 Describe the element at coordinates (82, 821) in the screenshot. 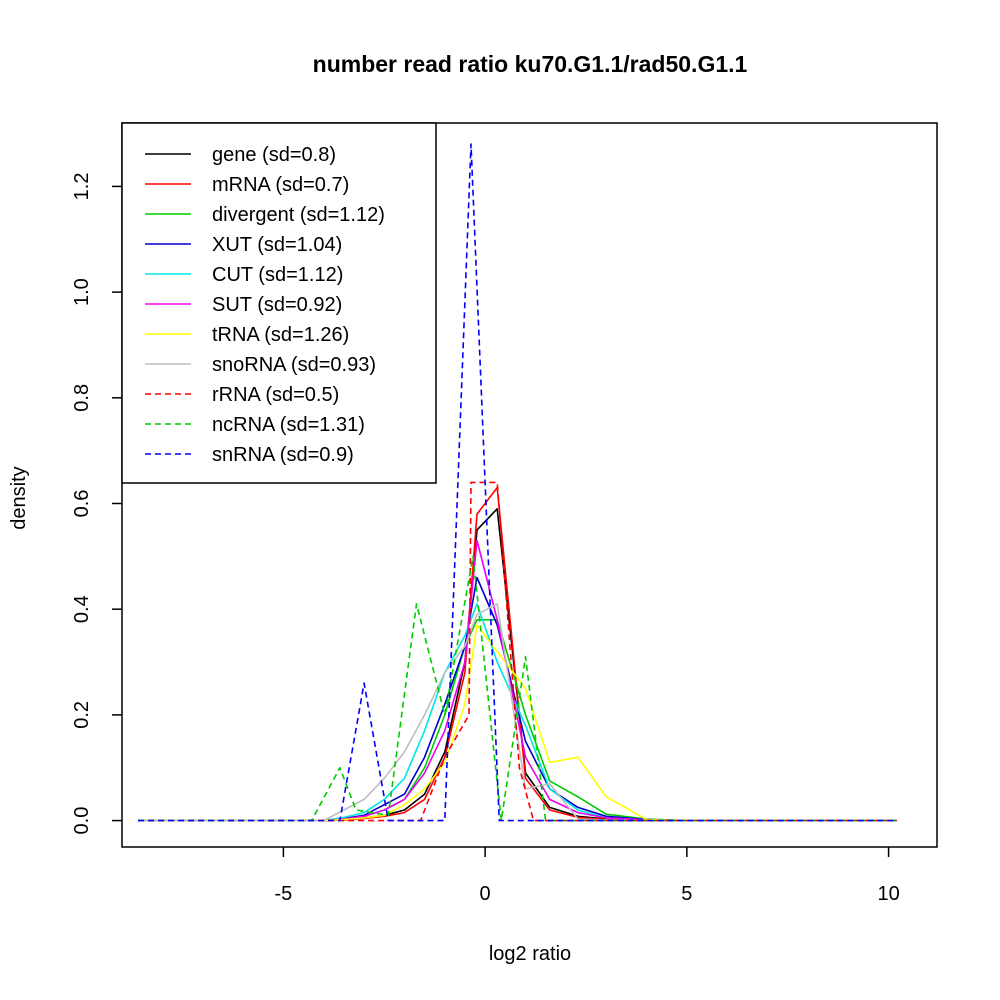

I see `y-tick-label: 0.0` at that location.